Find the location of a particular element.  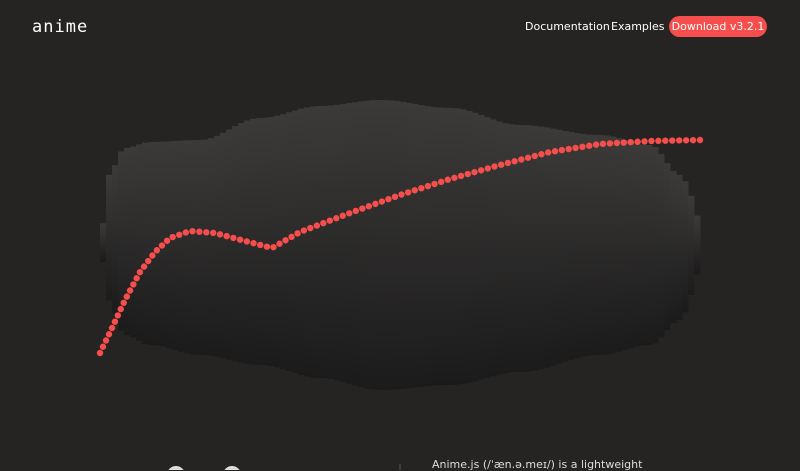

download-button: Download v3.2.1 is located at coordinates (718, 26).